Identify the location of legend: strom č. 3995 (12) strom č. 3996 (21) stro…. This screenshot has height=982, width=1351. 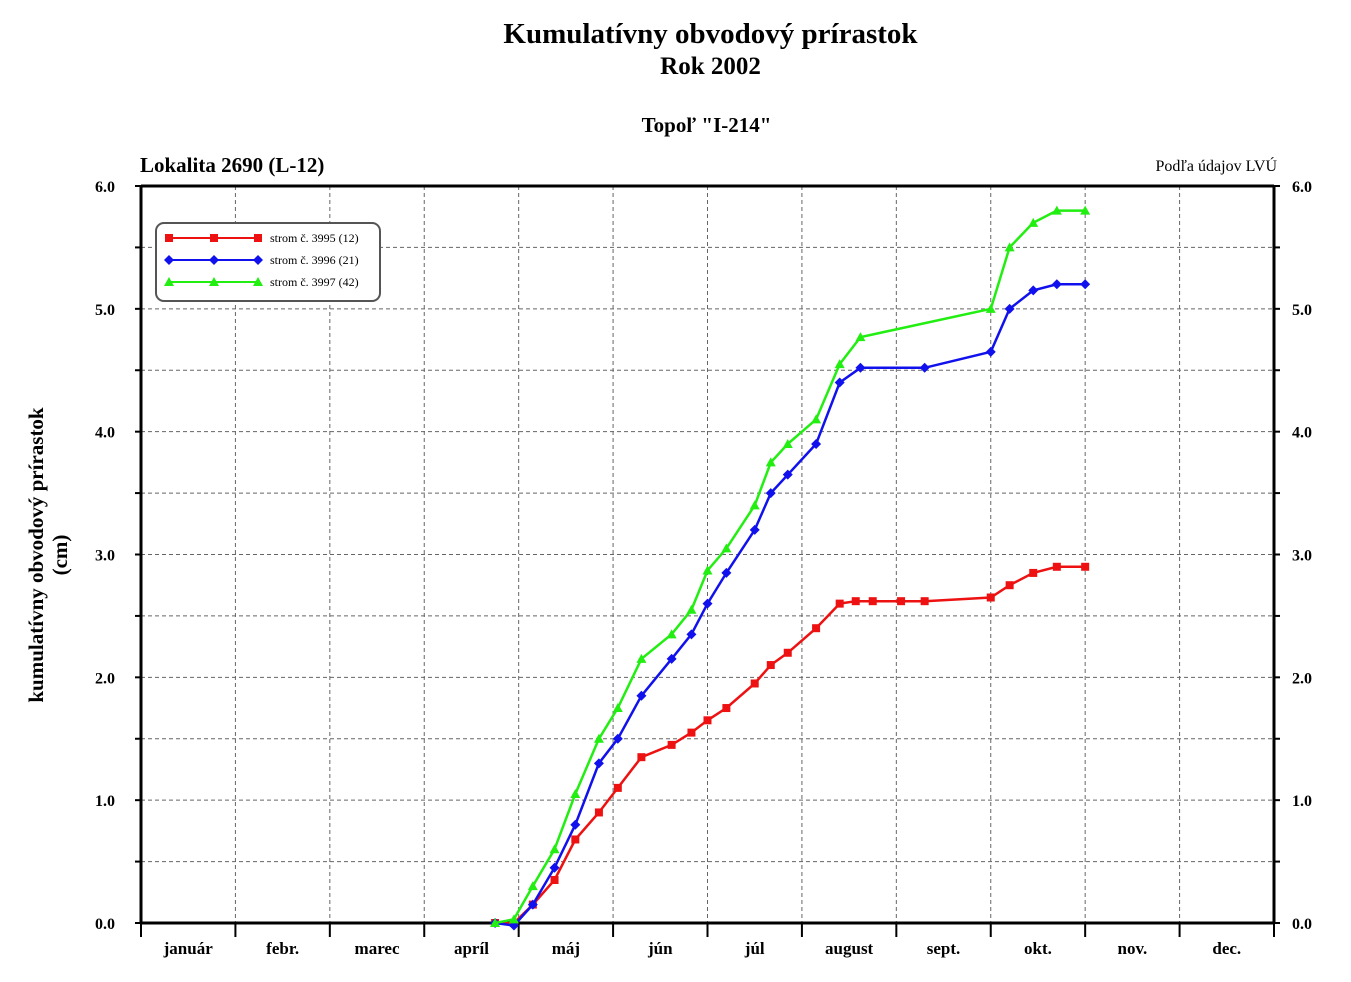
(268, 262).